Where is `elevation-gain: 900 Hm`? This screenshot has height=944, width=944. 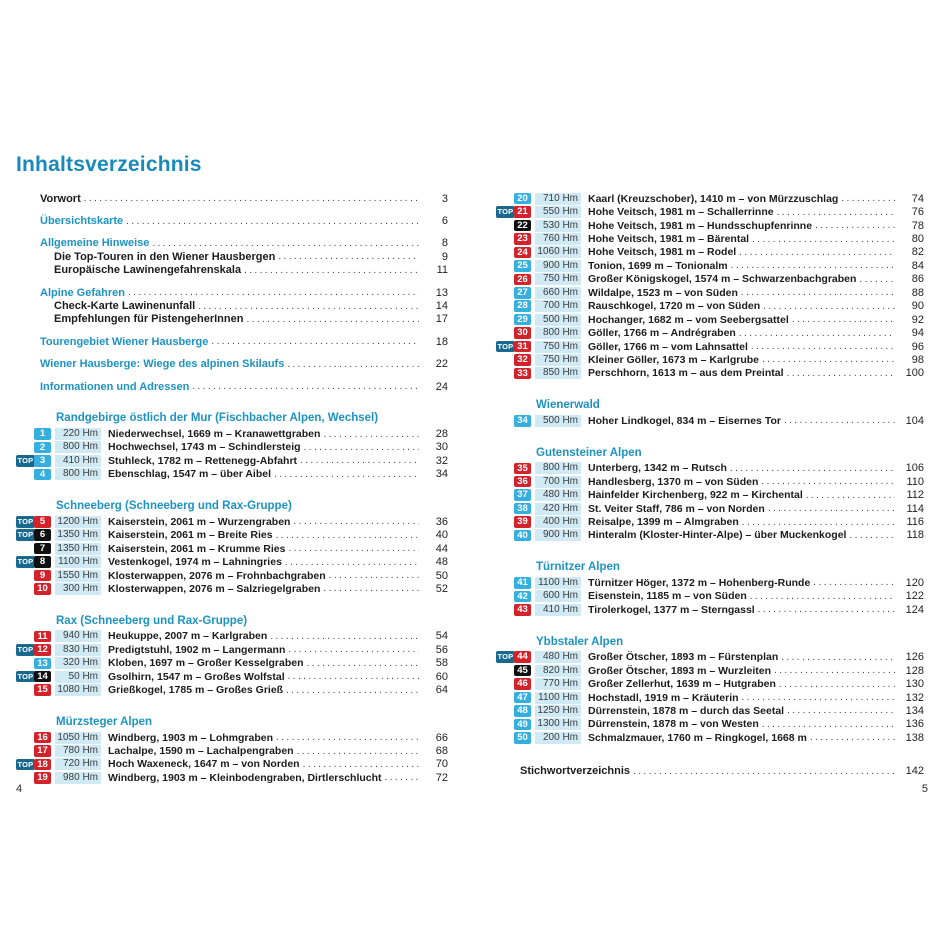 elevation-gain: 900 Hm is located at coordinates (558, 535).